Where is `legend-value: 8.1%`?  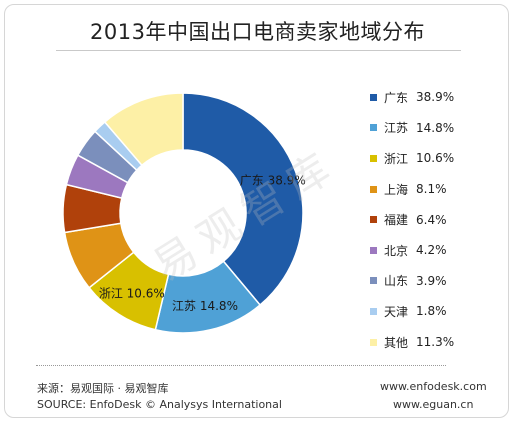 legend-value: 8.1% is located at coordinates (431, 189).